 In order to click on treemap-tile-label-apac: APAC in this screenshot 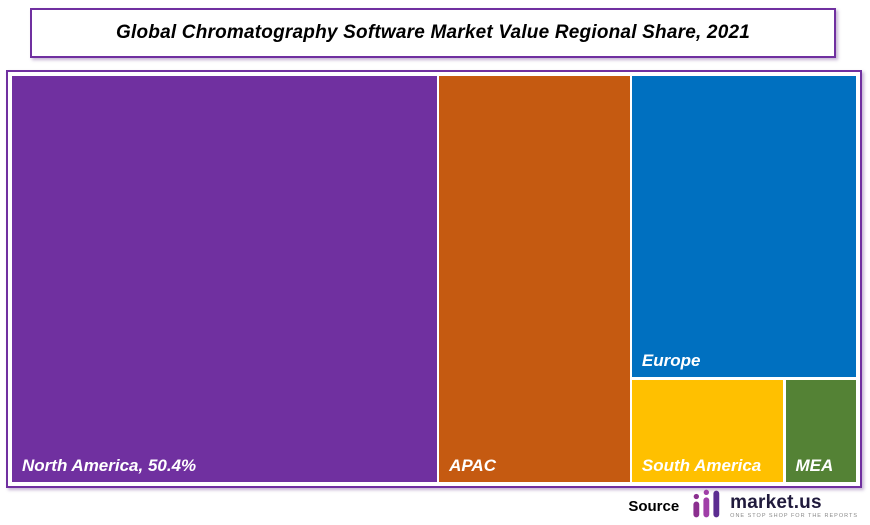, I will do `click(472, 465)`.